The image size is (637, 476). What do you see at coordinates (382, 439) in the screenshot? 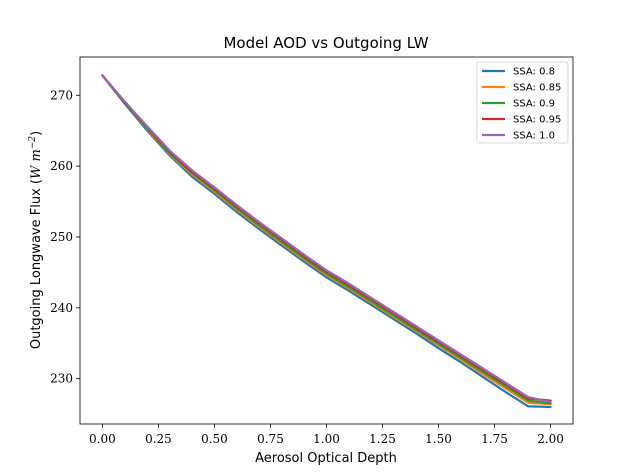
I see `x-tick-label: 1.25` at bounding box center [382, 439].